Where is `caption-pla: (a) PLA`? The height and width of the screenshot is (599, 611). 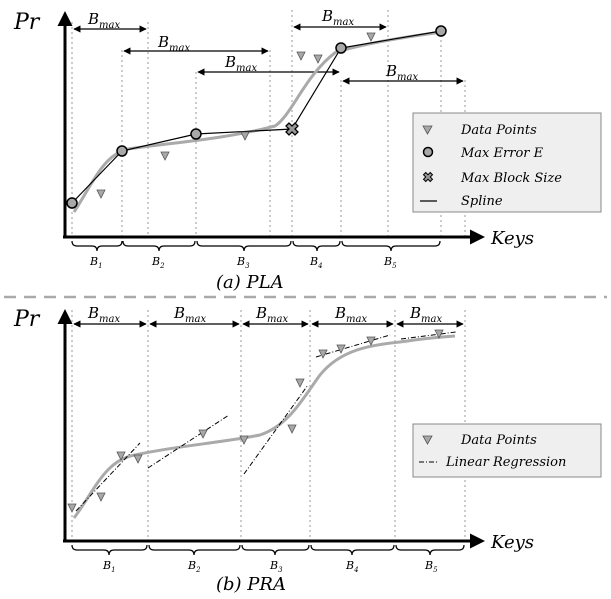 caption-pla: (a) PLA is located at coordinates (250, 282).